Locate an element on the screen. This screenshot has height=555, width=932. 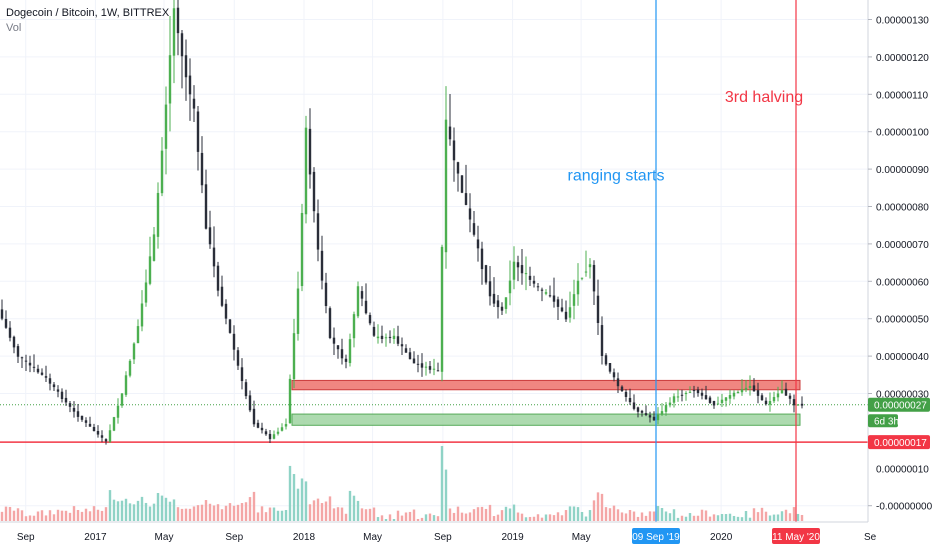
price-badge-bg is located at coordinates (899, 404).